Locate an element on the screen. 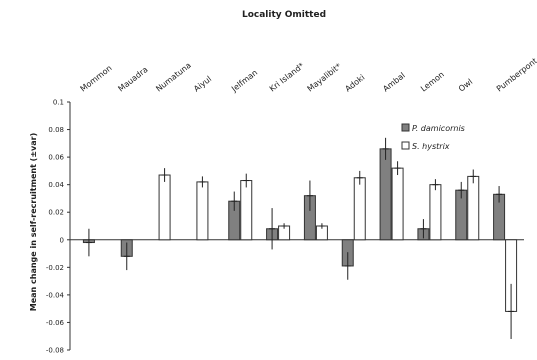 The width and height of the screenshot is (537, 360). legend-label: P. damicornis is located at coordinates (438, 128).